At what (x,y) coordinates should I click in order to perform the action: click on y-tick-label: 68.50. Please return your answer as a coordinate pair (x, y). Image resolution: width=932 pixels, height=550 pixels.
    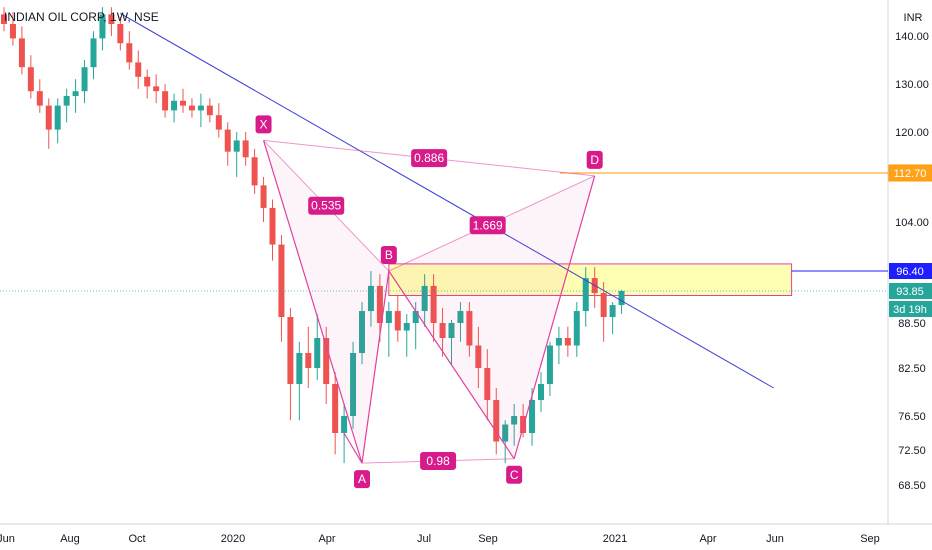
    Looking at the image, I should click on (912, 486).